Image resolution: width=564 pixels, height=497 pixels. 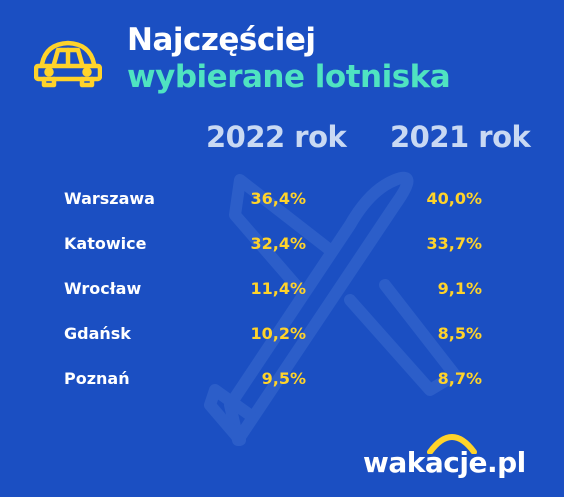 I want to click on column-header-2022: 2022 rok, so click(x=276, y=137).